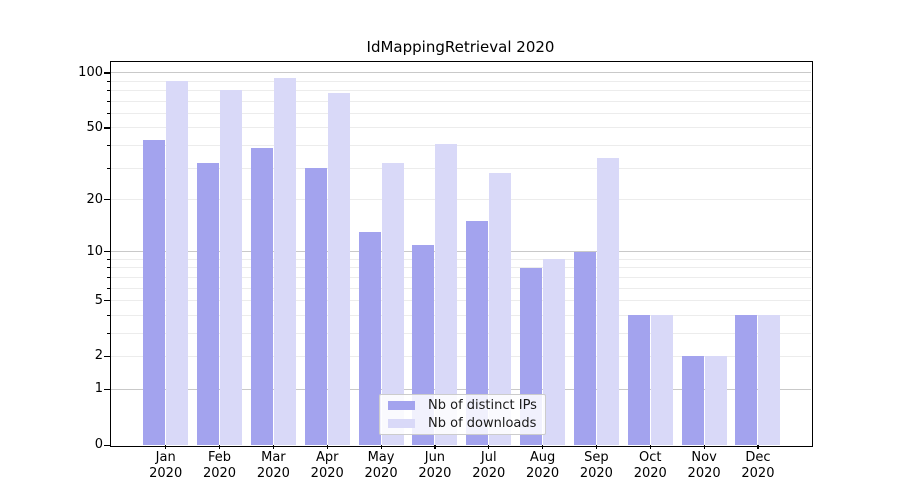 The height and width of the screenshot is (500, 900). I want to click on x-axis-tick-label: Jan 2020, so click(166, 465).